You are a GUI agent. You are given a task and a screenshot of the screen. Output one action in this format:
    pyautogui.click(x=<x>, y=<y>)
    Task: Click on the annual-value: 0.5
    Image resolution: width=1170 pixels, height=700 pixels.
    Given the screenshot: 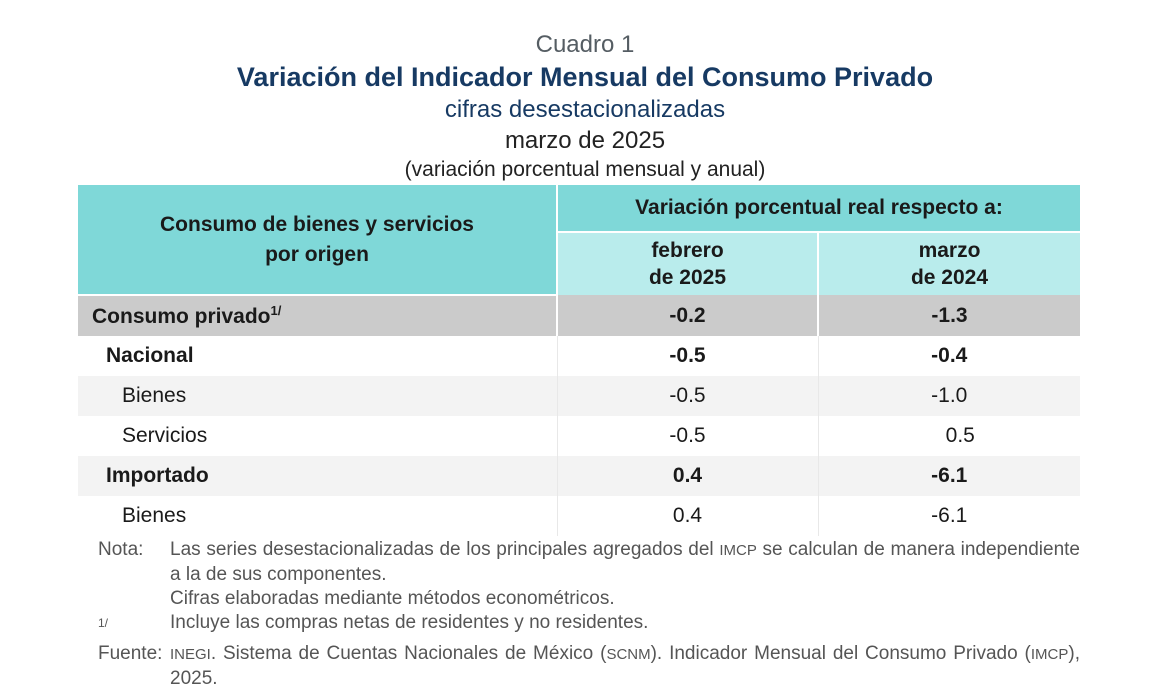 What is the action you would take?
    pyautogui.click(x=949, y=436)
    